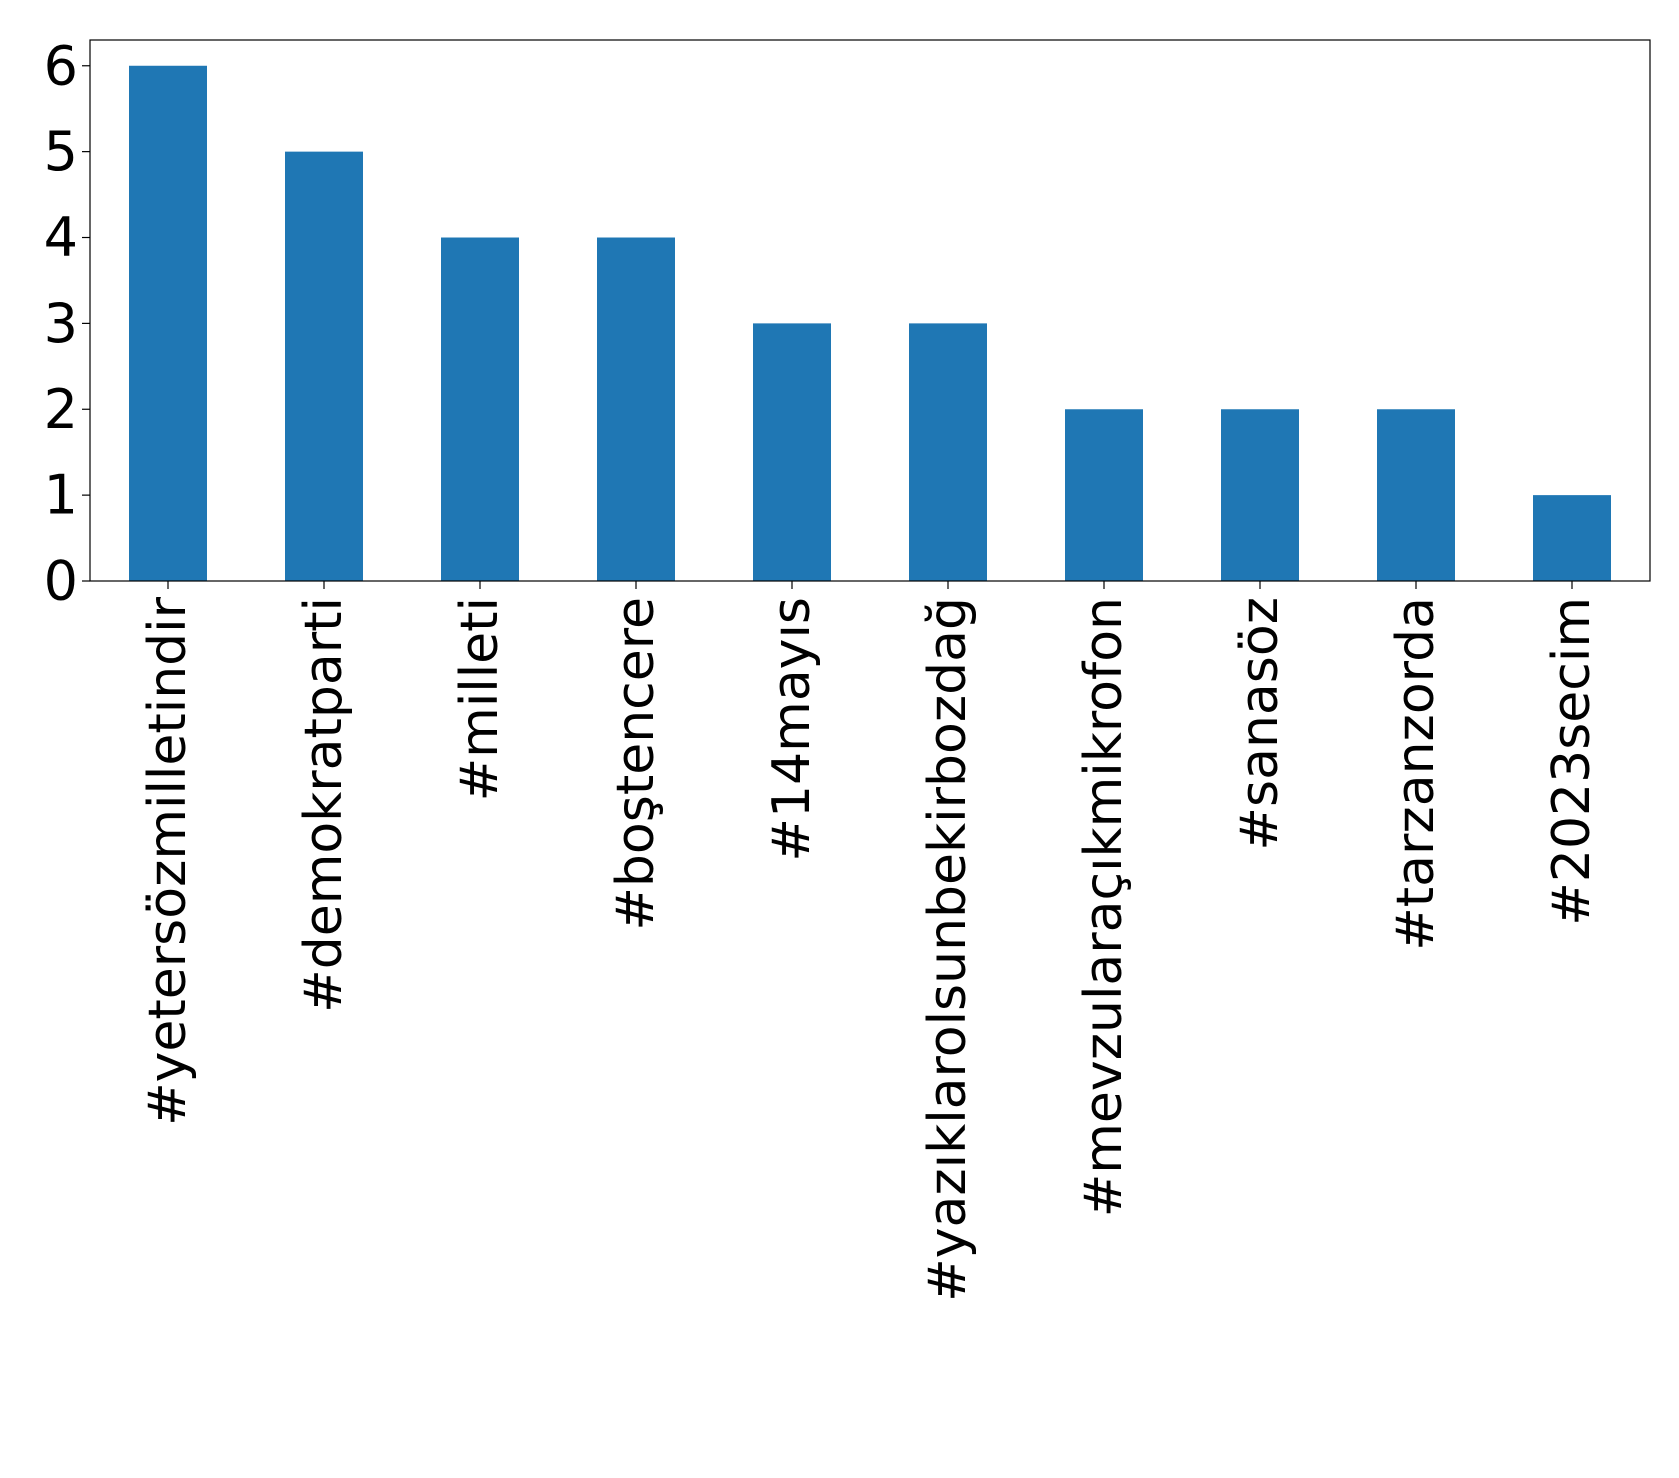 The height and width of the screenshot is (1478, 1679). I want to click on y-tick-label: 4, so click(61, 237).